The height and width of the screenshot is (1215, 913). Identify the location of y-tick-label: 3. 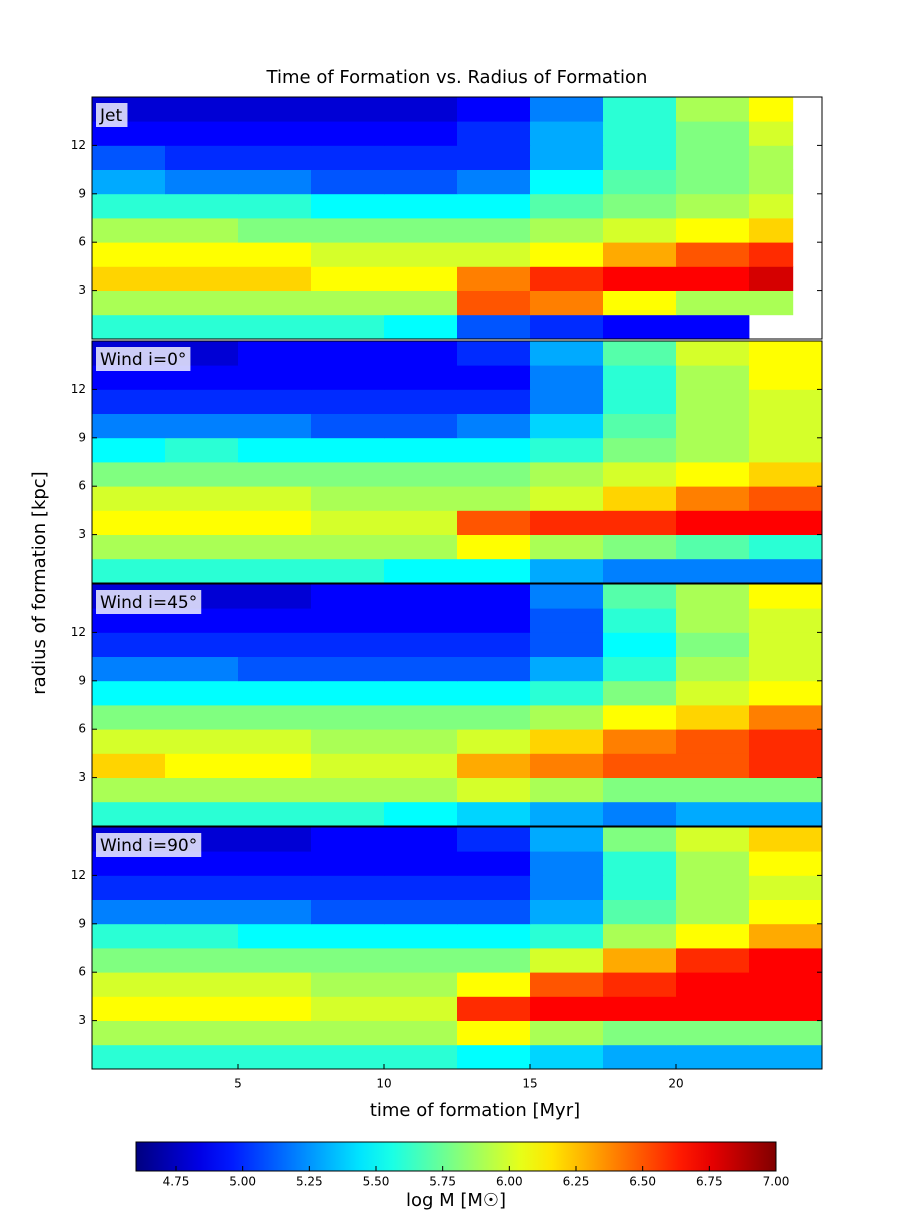
(82, 534).